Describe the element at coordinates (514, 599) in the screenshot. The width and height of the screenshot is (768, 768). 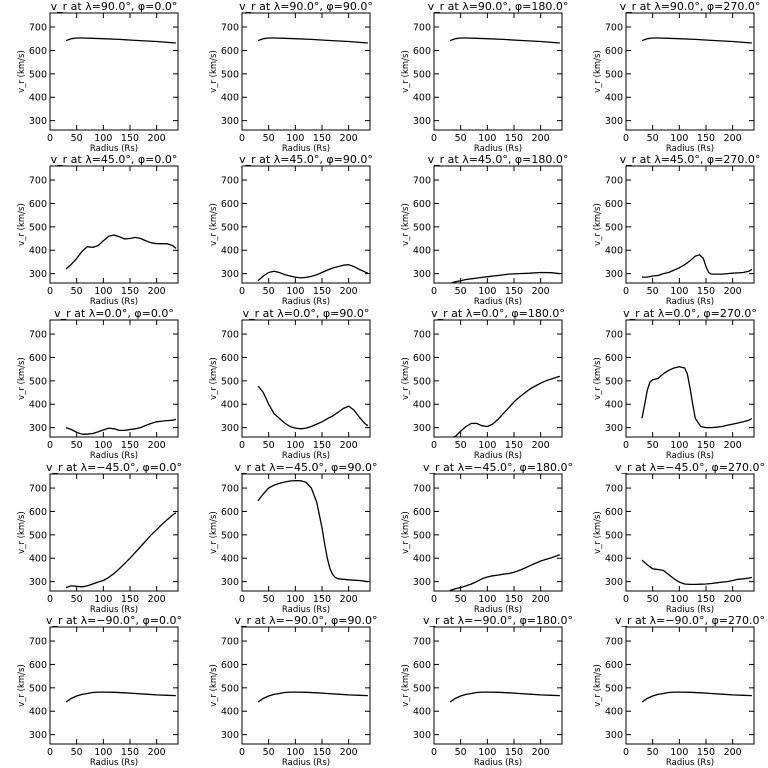
I see `chart-14-xtick-label-3: 150` at that location.